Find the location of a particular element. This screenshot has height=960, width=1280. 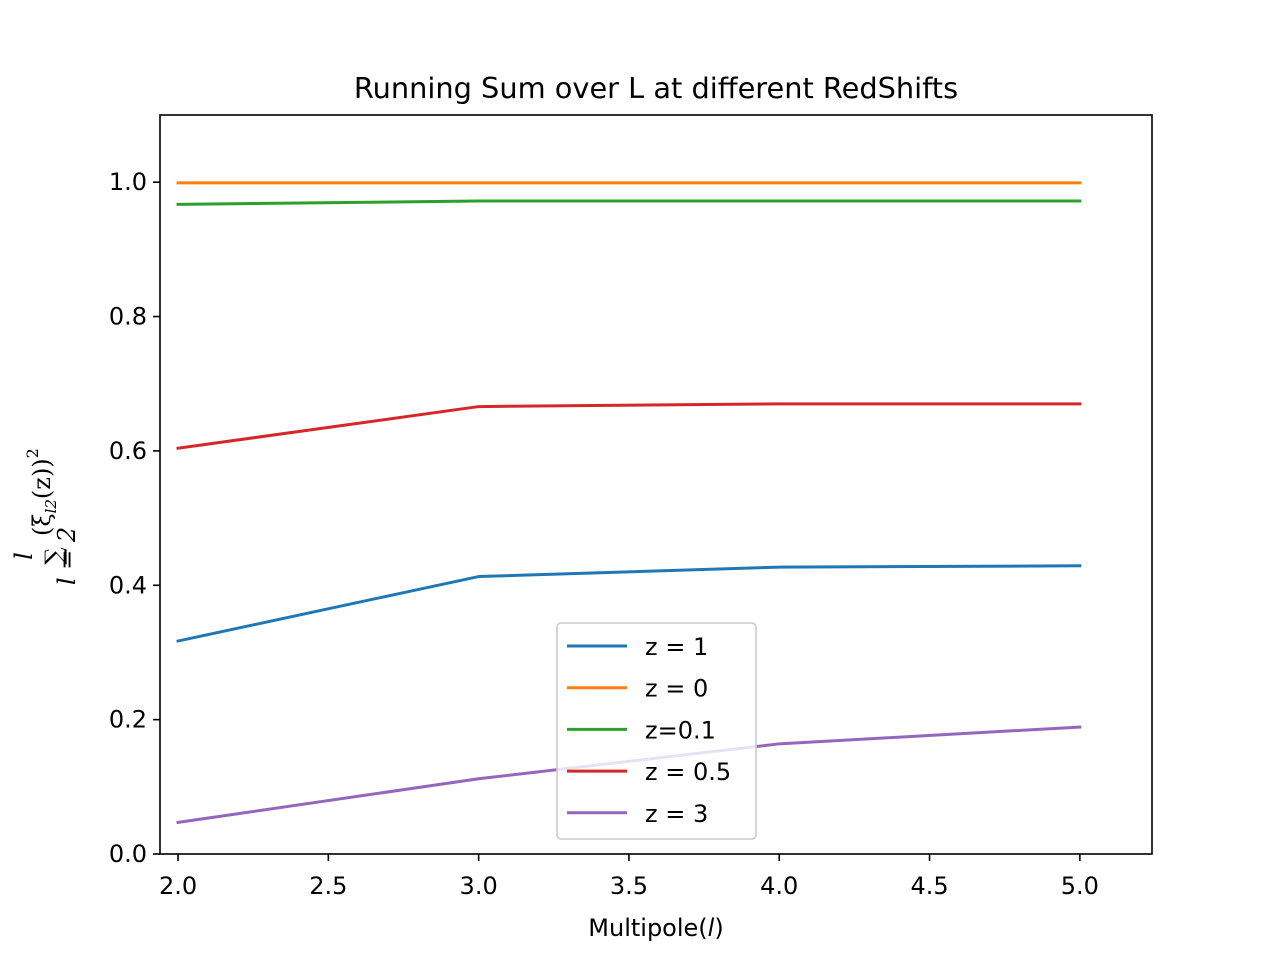

y-axis-ticks: 0.0 0.2 0.4 0.6 0.8 1.0 is located at coordinates (134, 518).